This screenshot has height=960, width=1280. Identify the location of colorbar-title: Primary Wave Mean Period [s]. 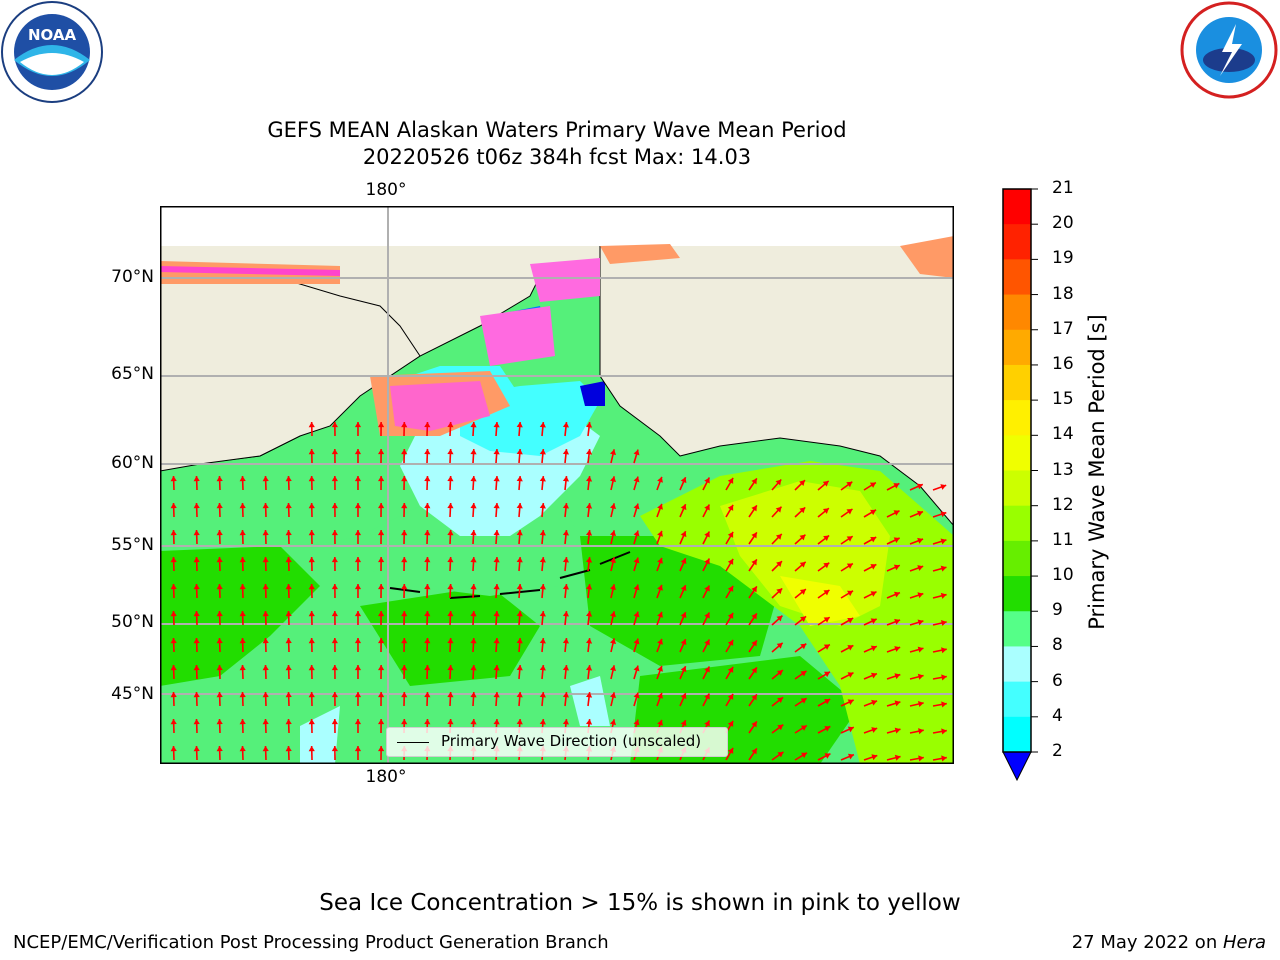
(1097, 472).